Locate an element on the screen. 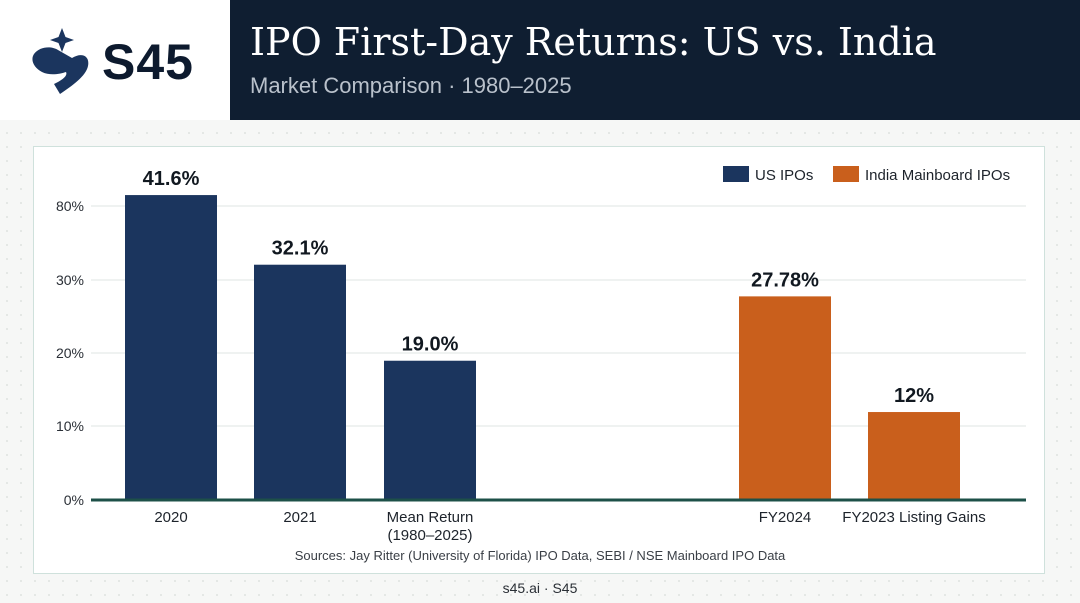  logo-panel: S45 is located at coordinates (115, 60).